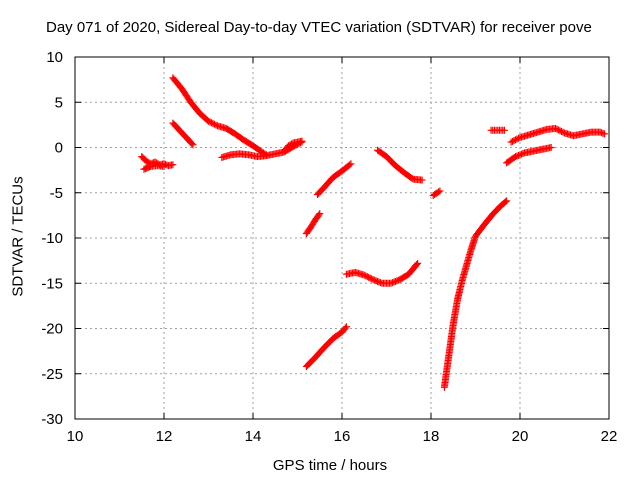 The width and height of the screenshot is (640, 480). What do you see at coordinates (330, 465) in the screenshot?
I see `x-axis-label: GPS time / hours` at bounding box center [330, 465].